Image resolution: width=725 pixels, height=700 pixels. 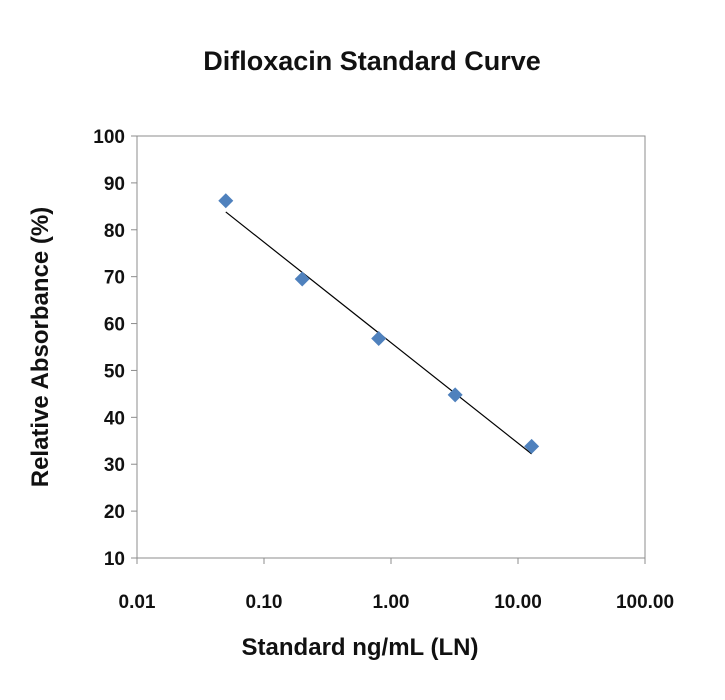 I want to click on y-axis: 10 20 30 40 50 60 70 80 90 100, so click(x=115, y=348).